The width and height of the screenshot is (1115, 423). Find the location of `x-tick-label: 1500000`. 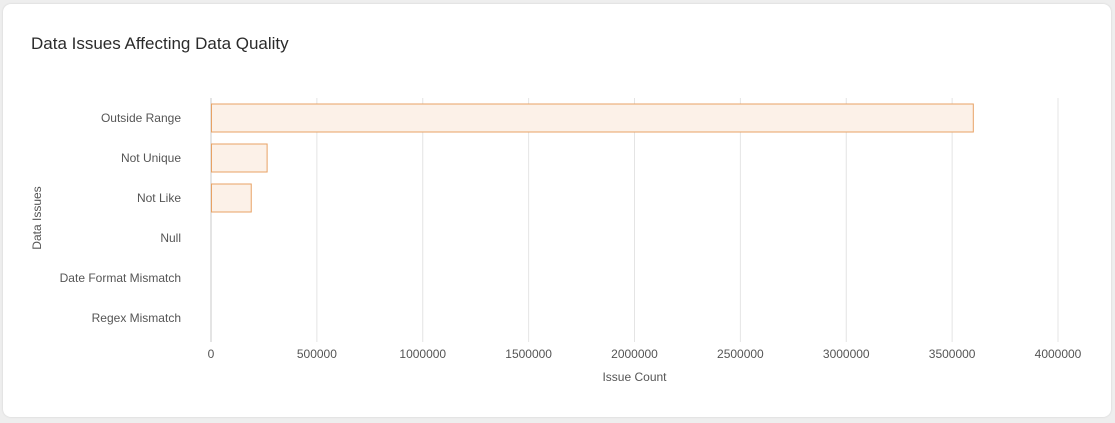

x-tick-label: 1500000 is located at coordinates (528, 354).